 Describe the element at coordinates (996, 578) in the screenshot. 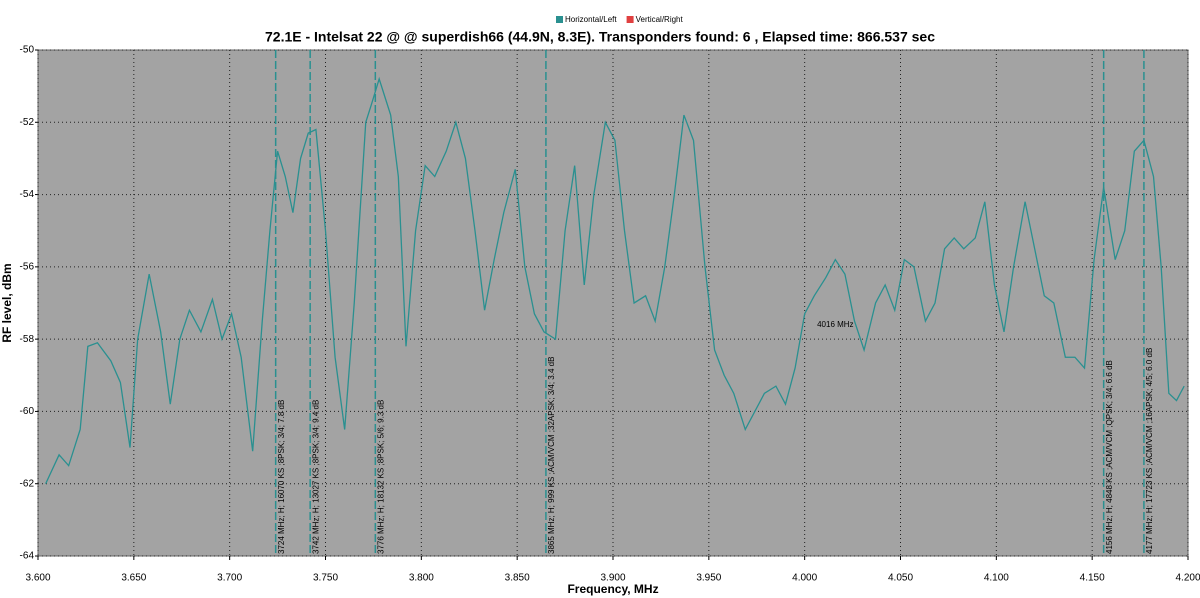

I see `x-tick-label: 4.100` at that location.